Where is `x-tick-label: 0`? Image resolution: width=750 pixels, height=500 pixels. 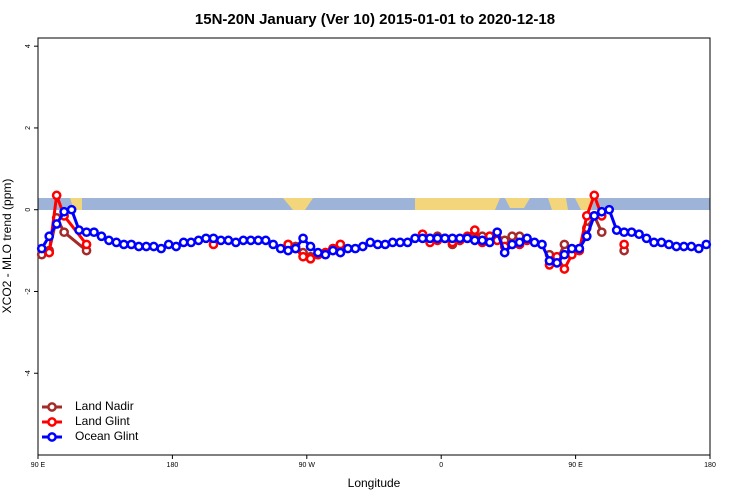
x-tick-label: 0 is located at coordinates (441, 465).